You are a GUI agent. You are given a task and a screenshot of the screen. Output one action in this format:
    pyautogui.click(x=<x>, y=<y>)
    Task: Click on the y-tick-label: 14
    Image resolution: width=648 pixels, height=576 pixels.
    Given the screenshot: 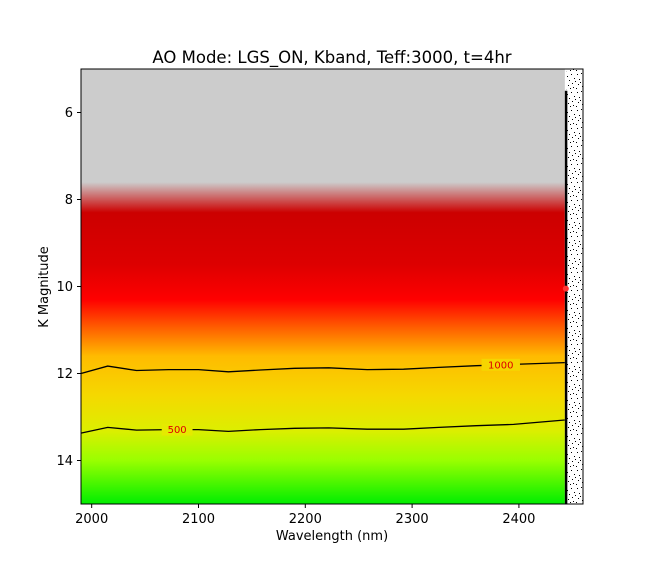 What is the action you would take?
    pyautogui.click(x=64, y=461)
    